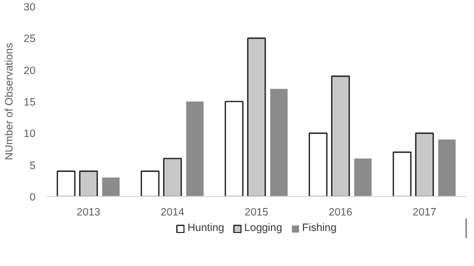 The image size is (474, 266). I want to click on x-tick-label: 2014, so click(172, 212).